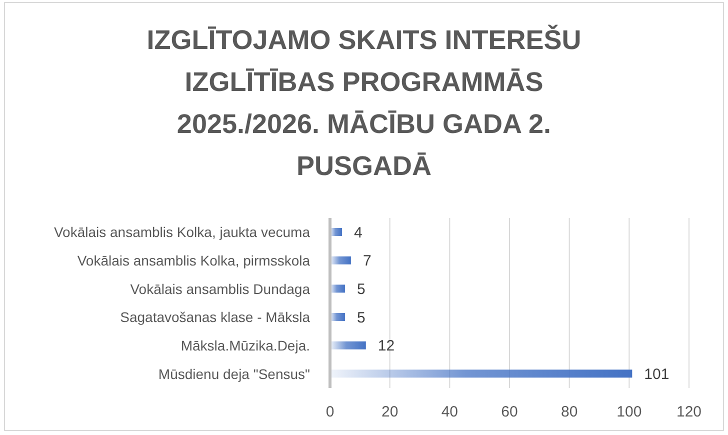 The height and width of the screenshot is (435, 728). What do you see at coordinates (689, 412) in the screenshot?
I see `x-tick-label: 120` at bounding box center [689, 412].